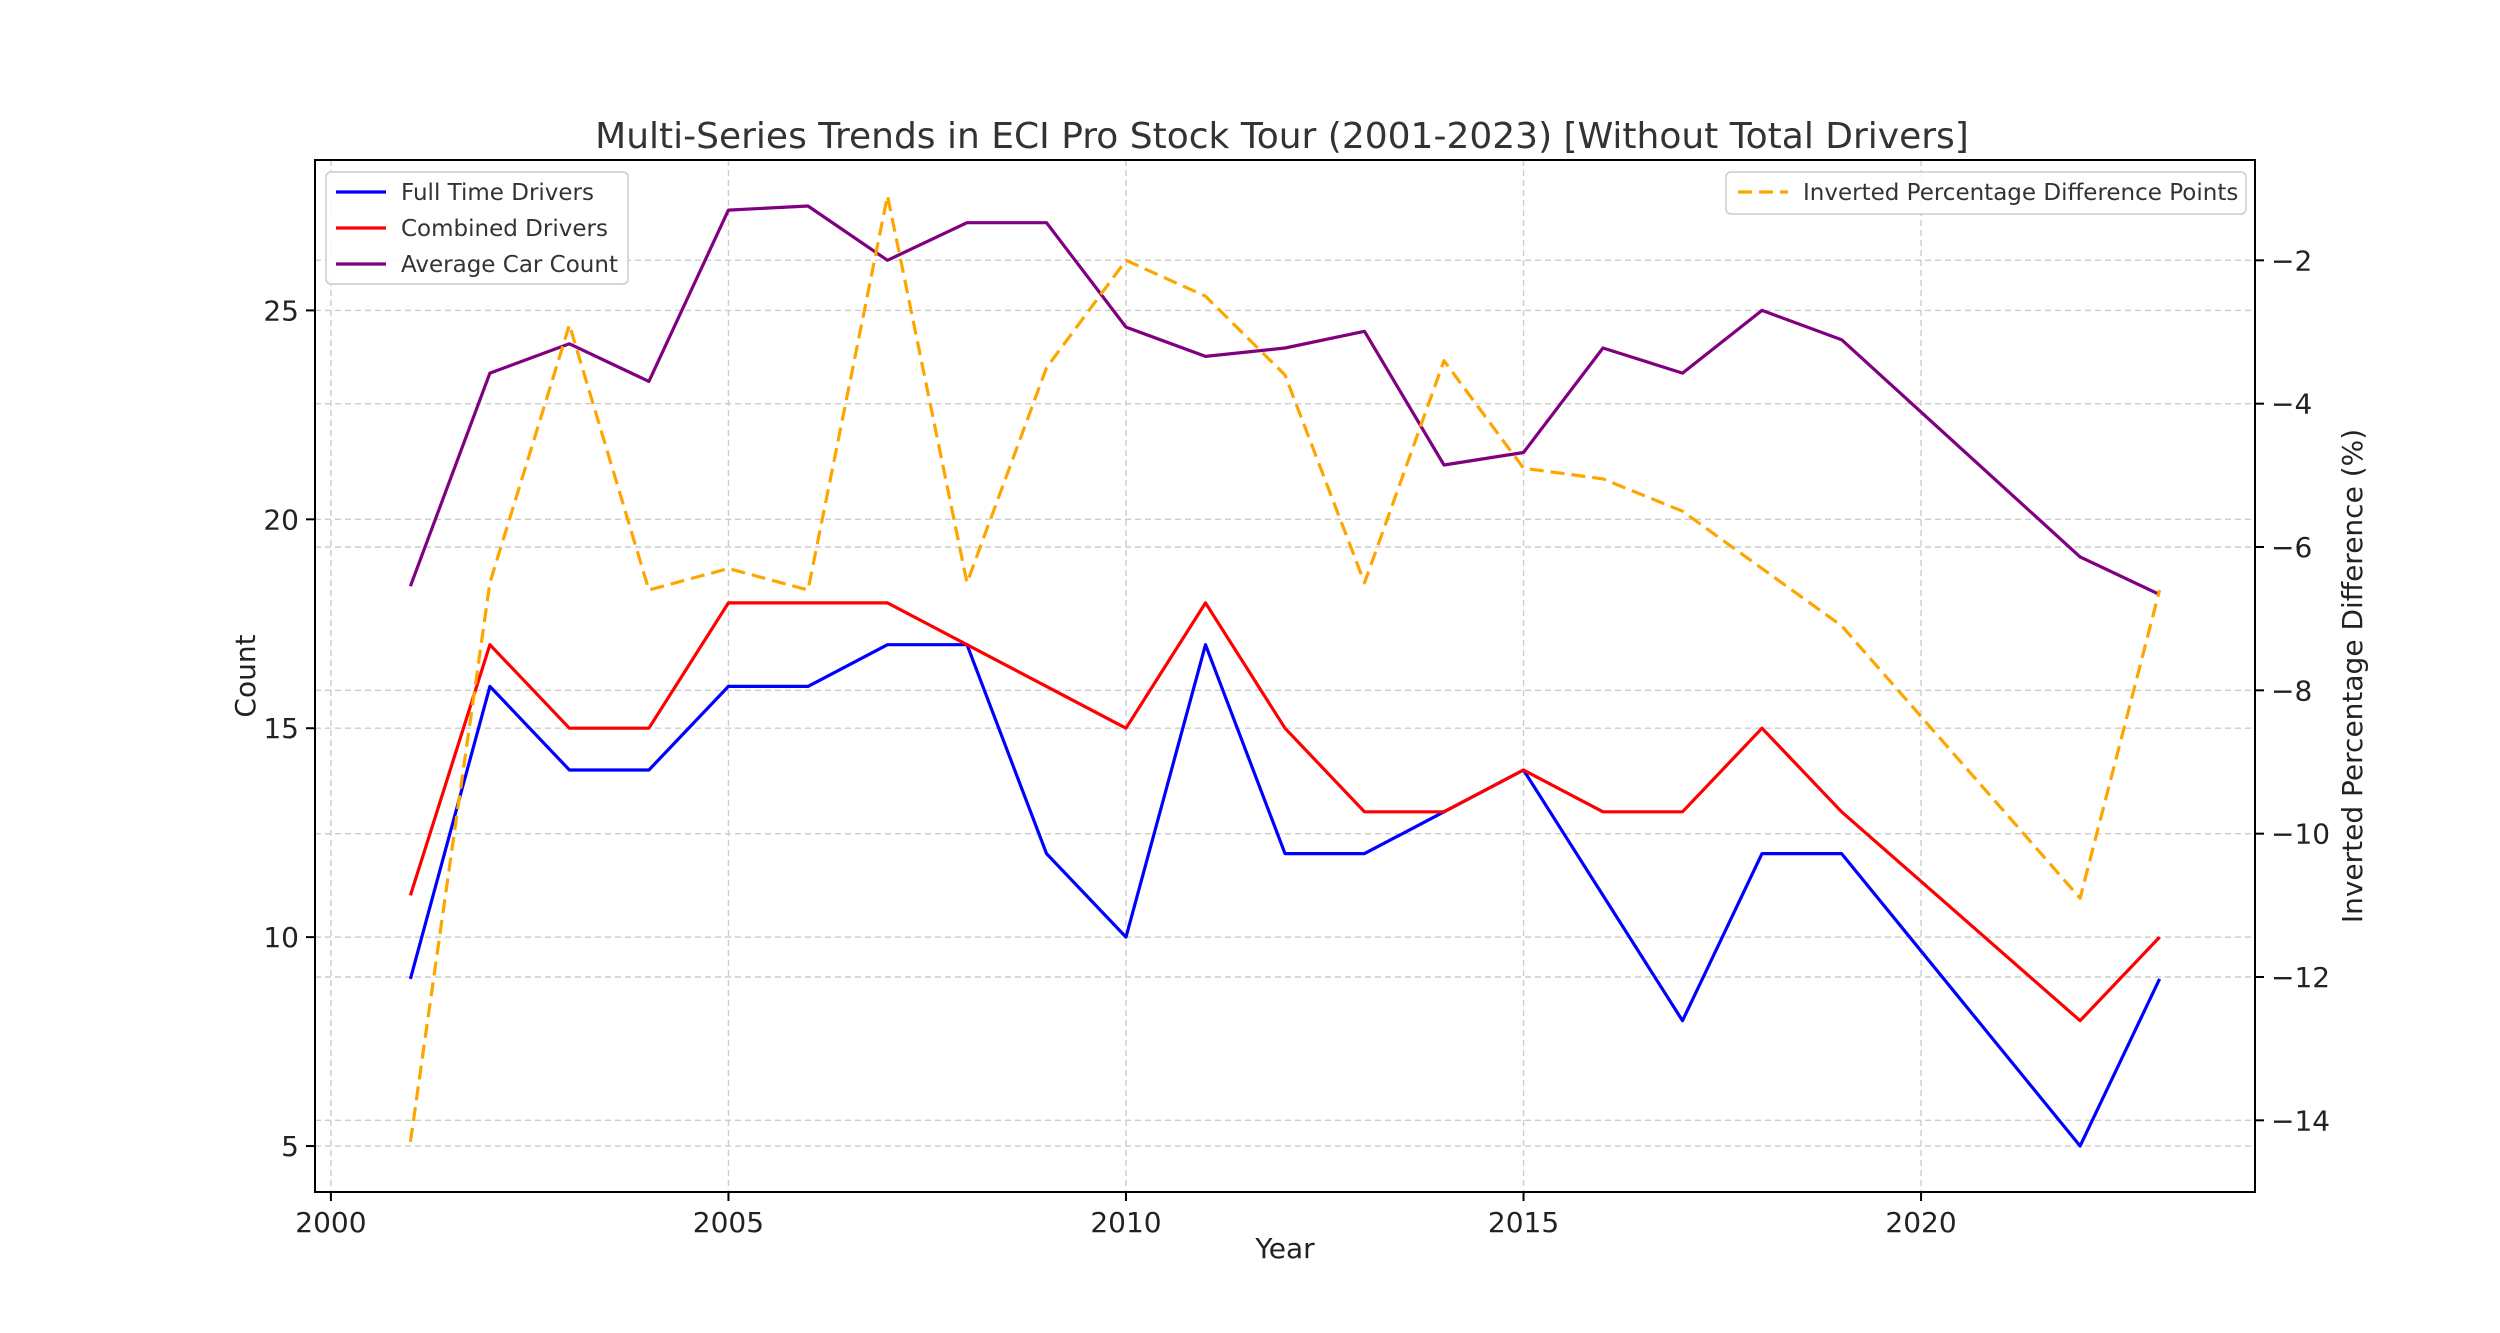 The width and height of the screenshot is (2500, 1333). Describe the element at coordinates (2300, 834) in the screenshot. I see `y2-tick-label: −10` at that location.